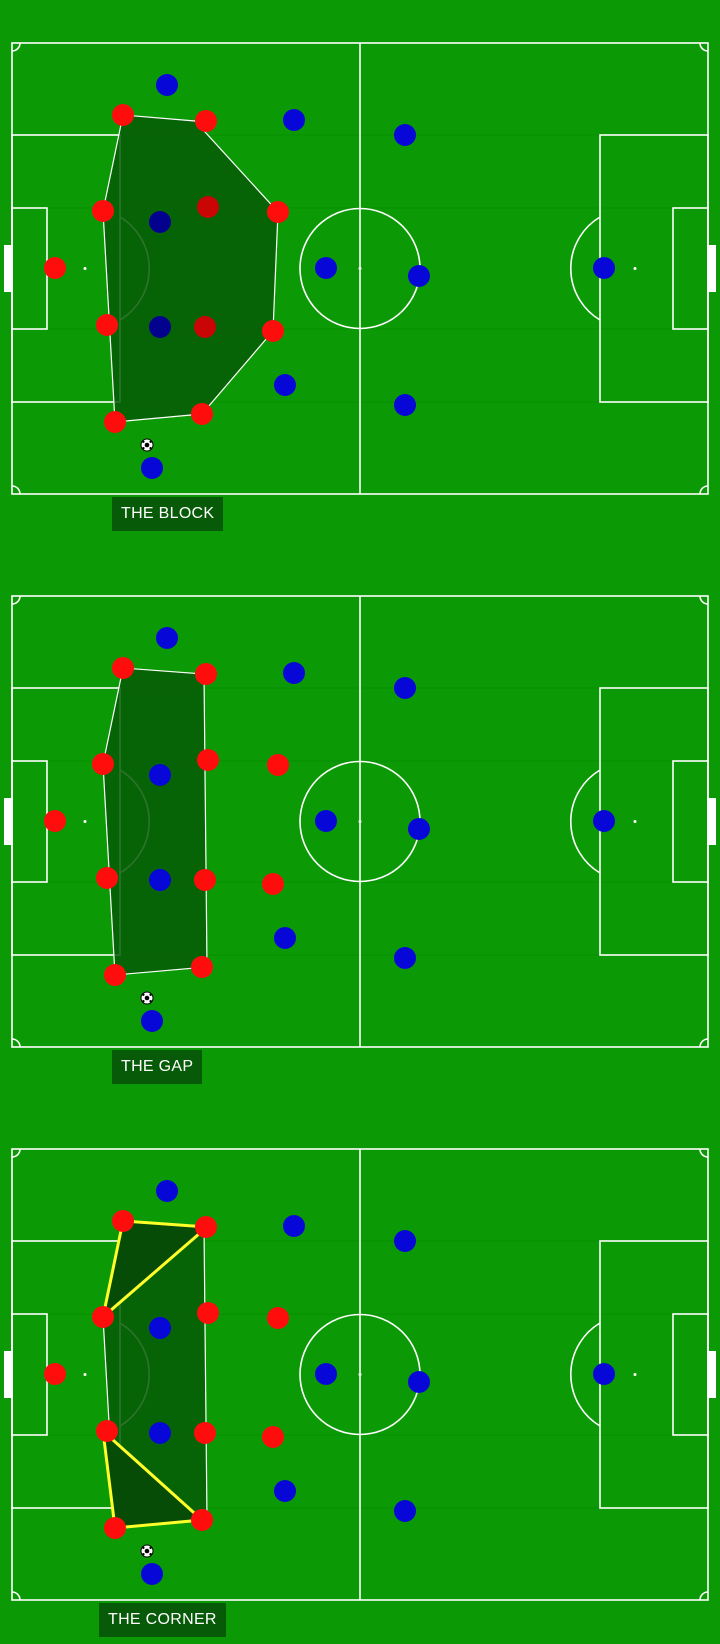 The width and height of the screenshot is (720, 1644). I want to click on goal-left, so click(8, 268).